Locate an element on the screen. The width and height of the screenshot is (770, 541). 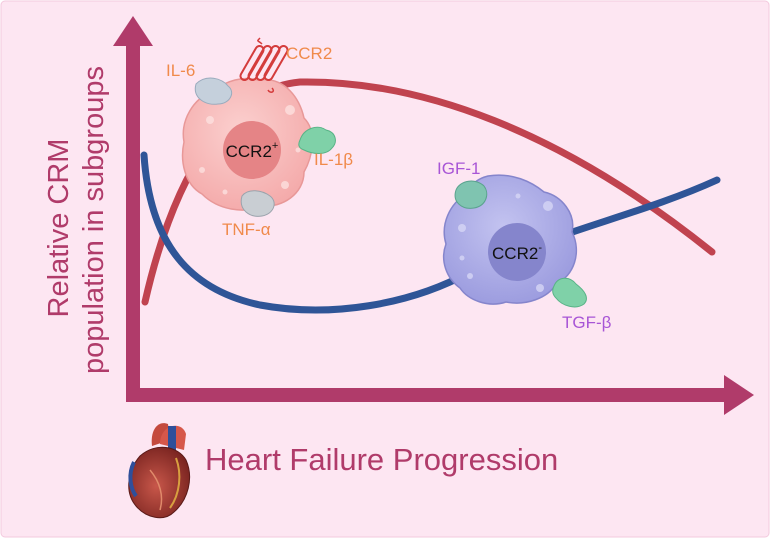
ccr2-positive-cell: CCR2+ is located at coordinates (247, 144).